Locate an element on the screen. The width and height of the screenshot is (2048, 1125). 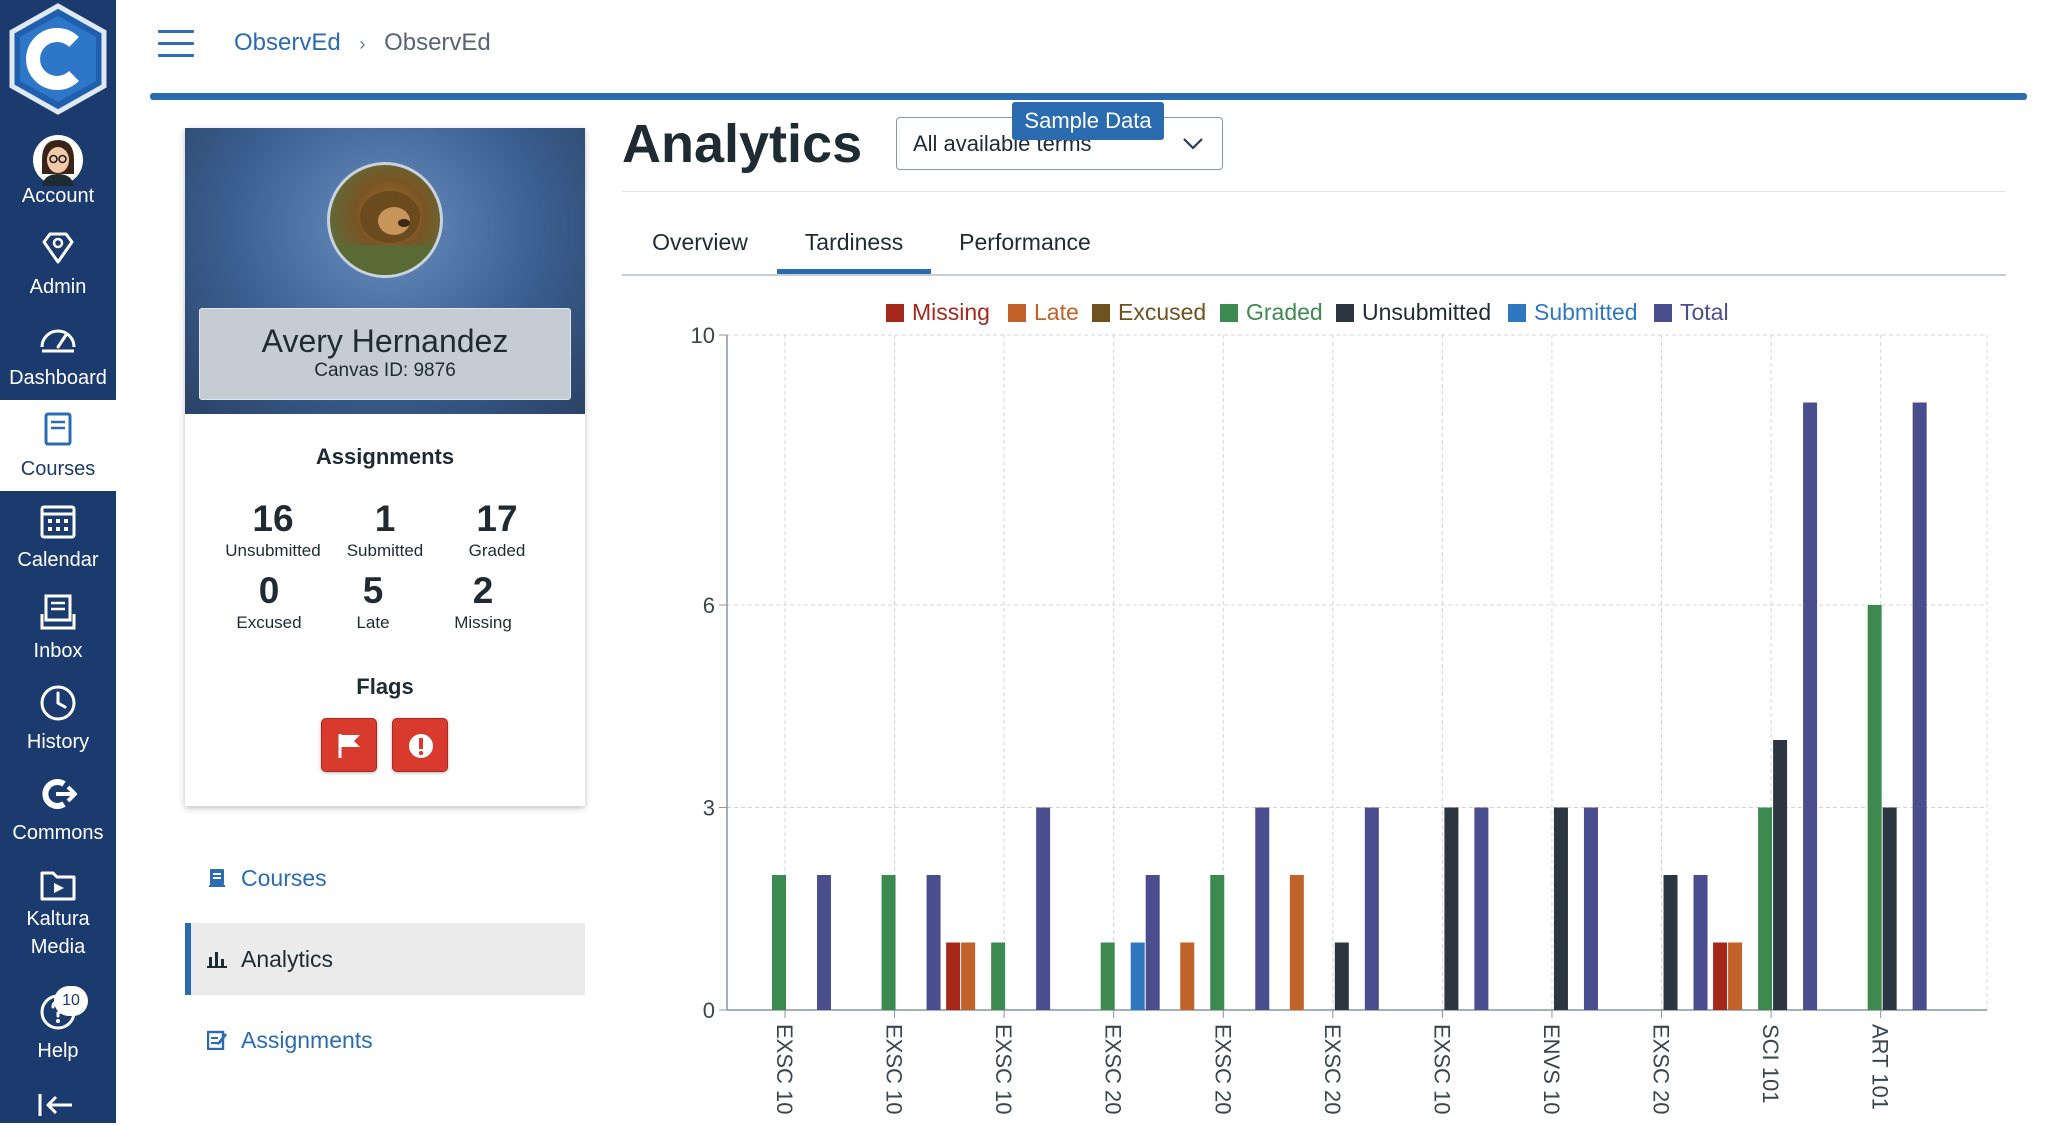
nav-calendar: Calendar is located at coordinates (58, 536).